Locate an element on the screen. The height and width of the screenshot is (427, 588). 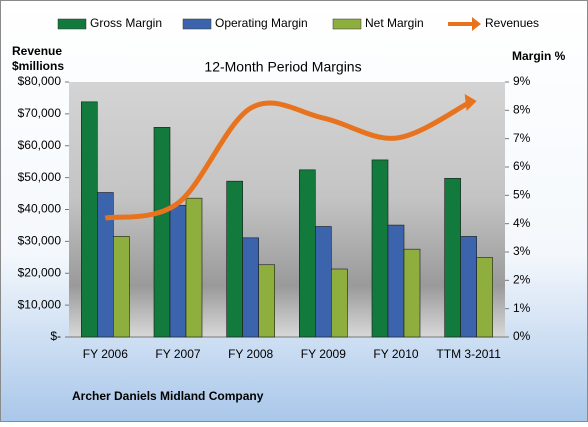
y2-tick-label: 0% is located at coordinates (522, 336).